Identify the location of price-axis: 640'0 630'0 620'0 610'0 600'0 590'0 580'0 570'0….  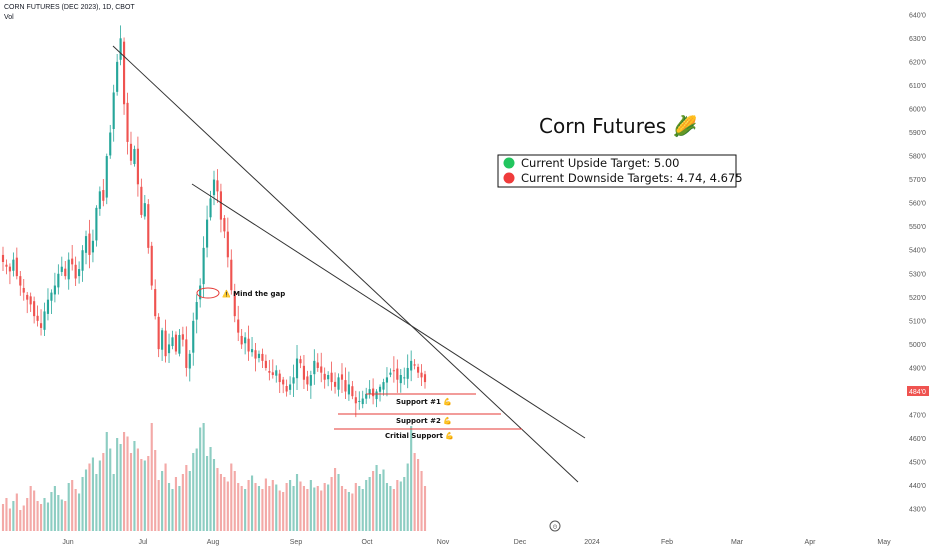
(917, 262).